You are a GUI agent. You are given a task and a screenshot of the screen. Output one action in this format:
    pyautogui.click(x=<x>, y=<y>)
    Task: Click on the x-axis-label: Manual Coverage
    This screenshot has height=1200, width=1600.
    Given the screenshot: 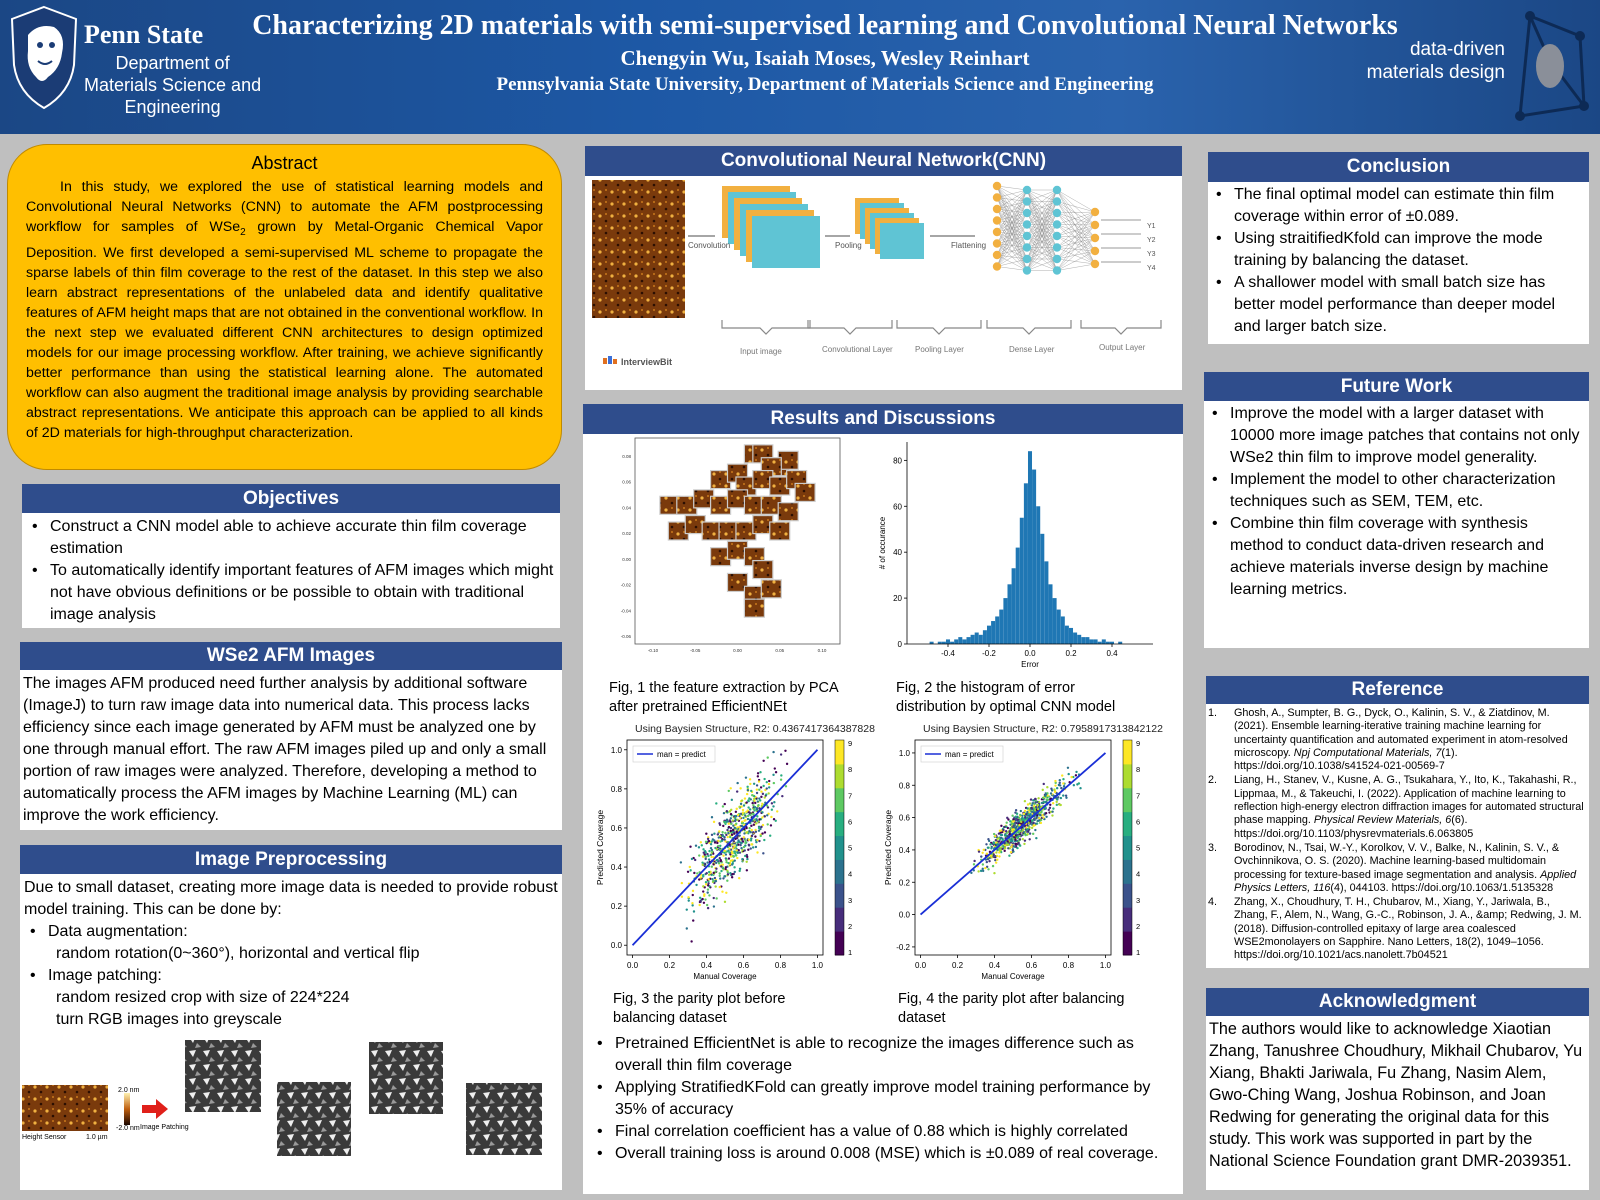 What is the action you would take?
    pyautogui.click(x=725, y=976)
    